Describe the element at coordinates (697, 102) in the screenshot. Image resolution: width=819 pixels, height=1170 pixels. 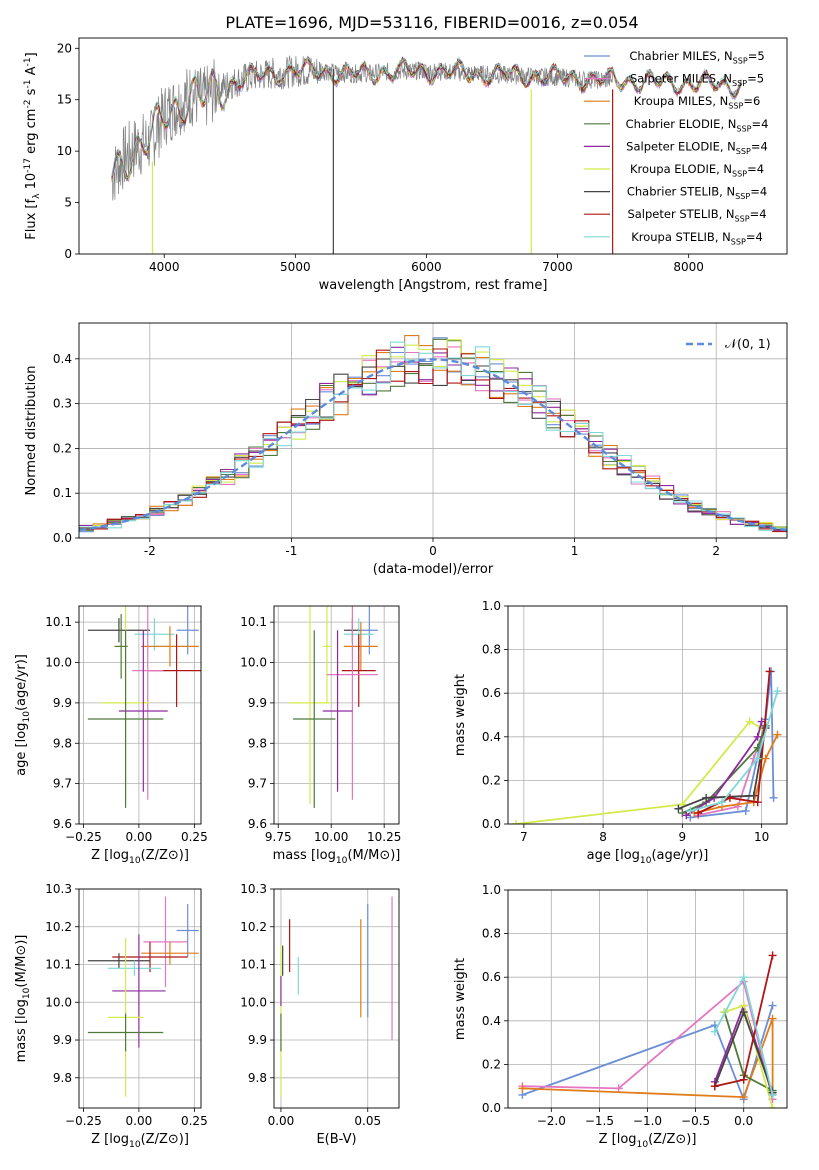
I see `legend-label-kroupa-miles: Kroupa MILES, NSSP=6` at that location.